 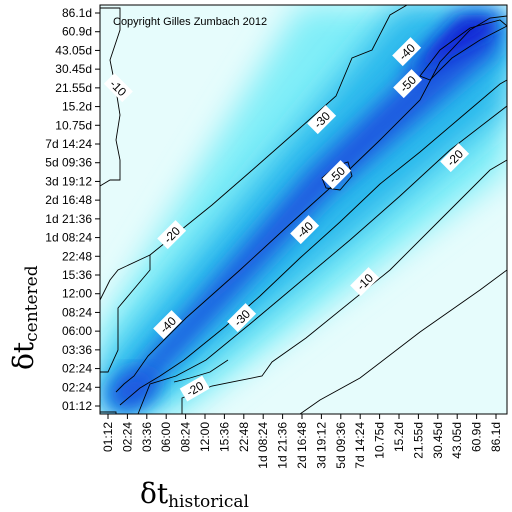 What do you see at coordinates (166, 437) in the screenshot?
I see `x-tick-label: 06:00` at bounding box center [166, 437].